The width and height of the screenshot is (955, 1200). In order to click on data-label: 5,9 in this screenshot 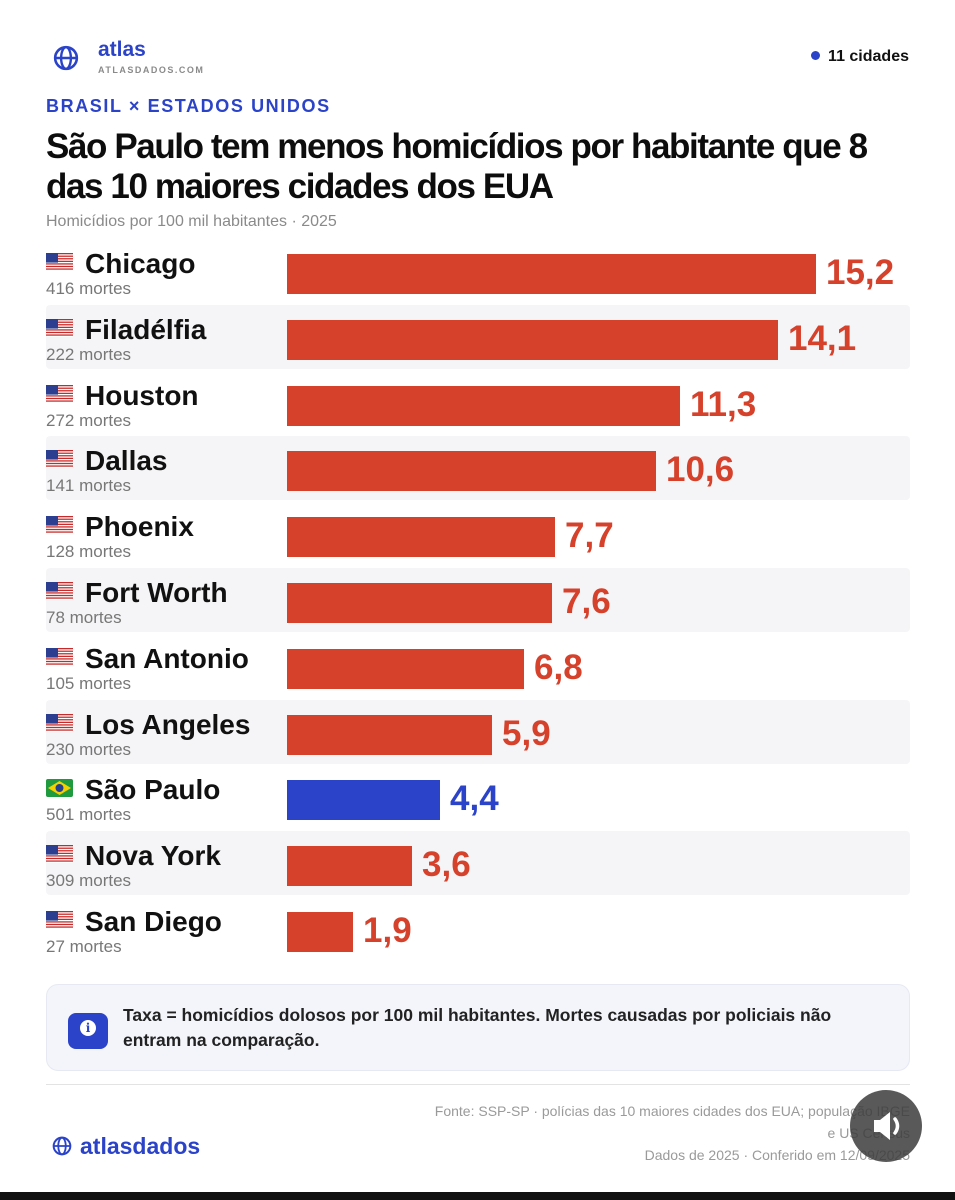, I will do `click(526, 733)`.